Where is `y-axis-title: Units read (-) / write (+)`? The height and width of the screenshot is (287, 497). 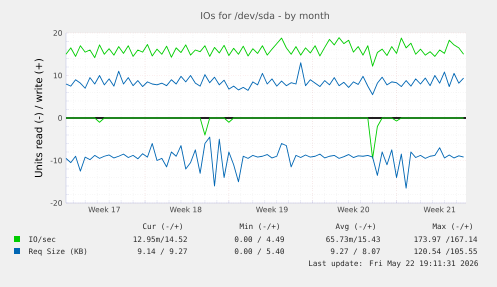 y-axis-title: Units read (-) / write (+) is located at coordinates (39, 118).